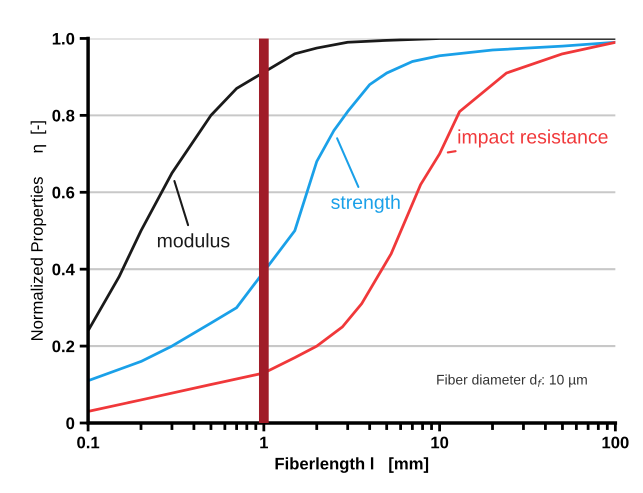  I want to click on y-tick-label: 0.2, so click(63, 346).